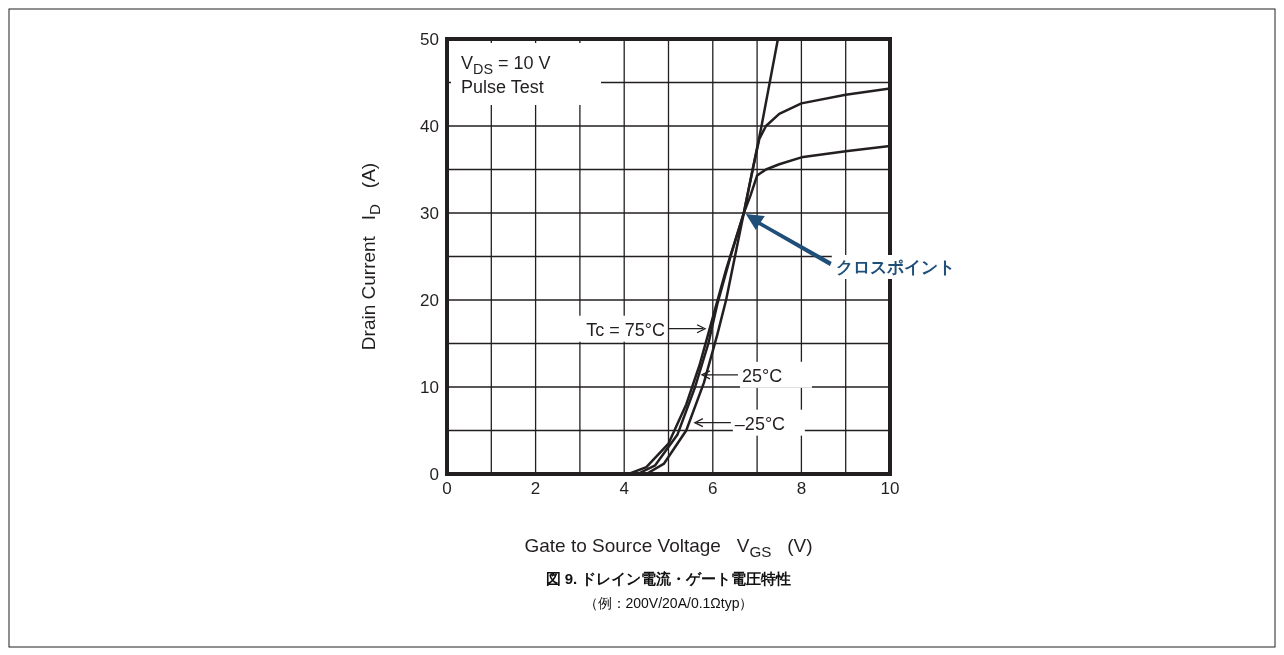 The width and height of the screenshot is (1284, 655). What do you see at coordinates (668, 603) in the screenshot?
I see `text: （例：200V/20A/0.1Ωtyp）` at bounding box center [668, 603].